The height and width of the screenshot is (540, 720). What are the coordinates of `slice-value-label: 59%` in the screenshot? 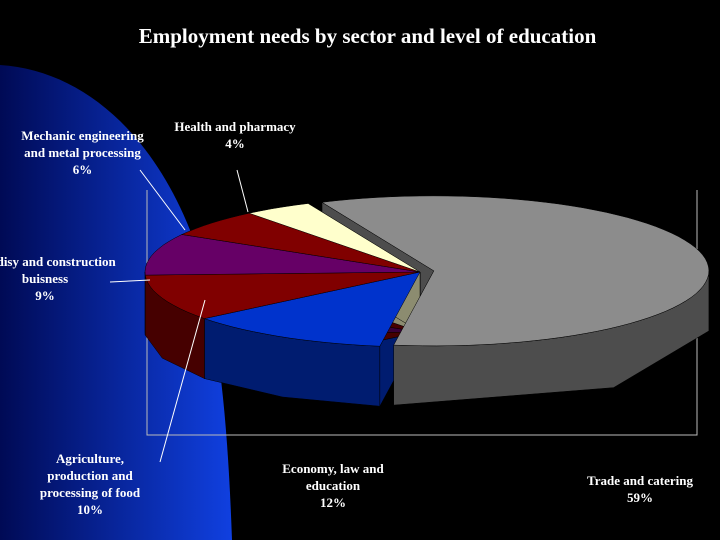 It's located at (640, 497).